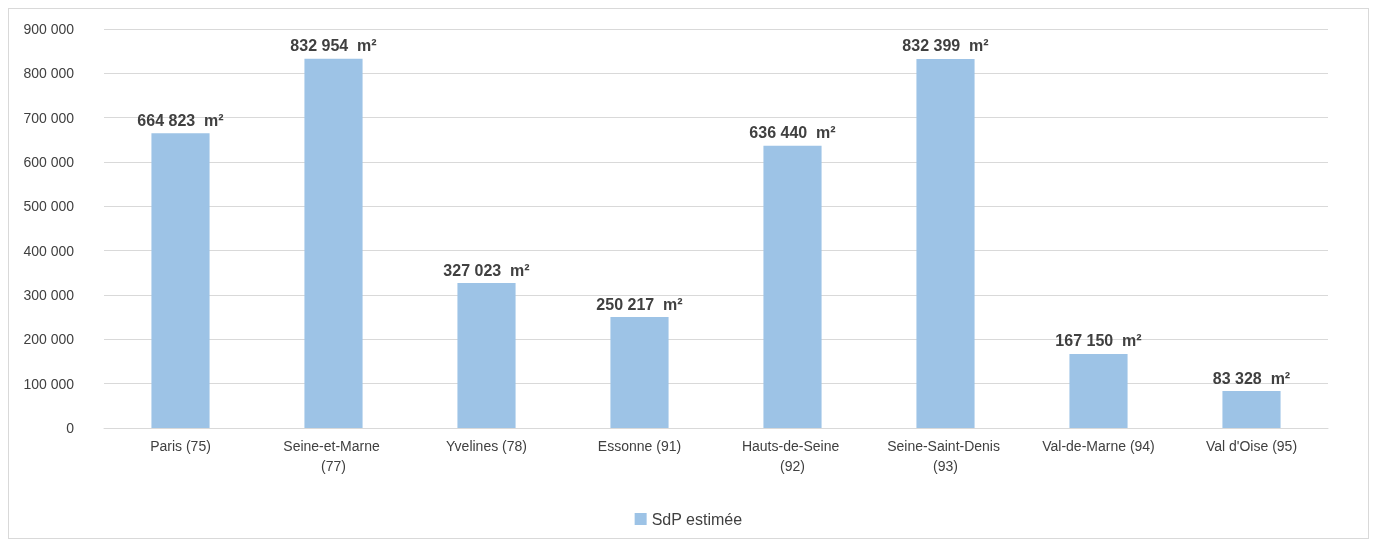 This screenshot has width=1381, height=551. I want to click on x-tick-label: Val-de-Marne (94), so click(1098, 446).